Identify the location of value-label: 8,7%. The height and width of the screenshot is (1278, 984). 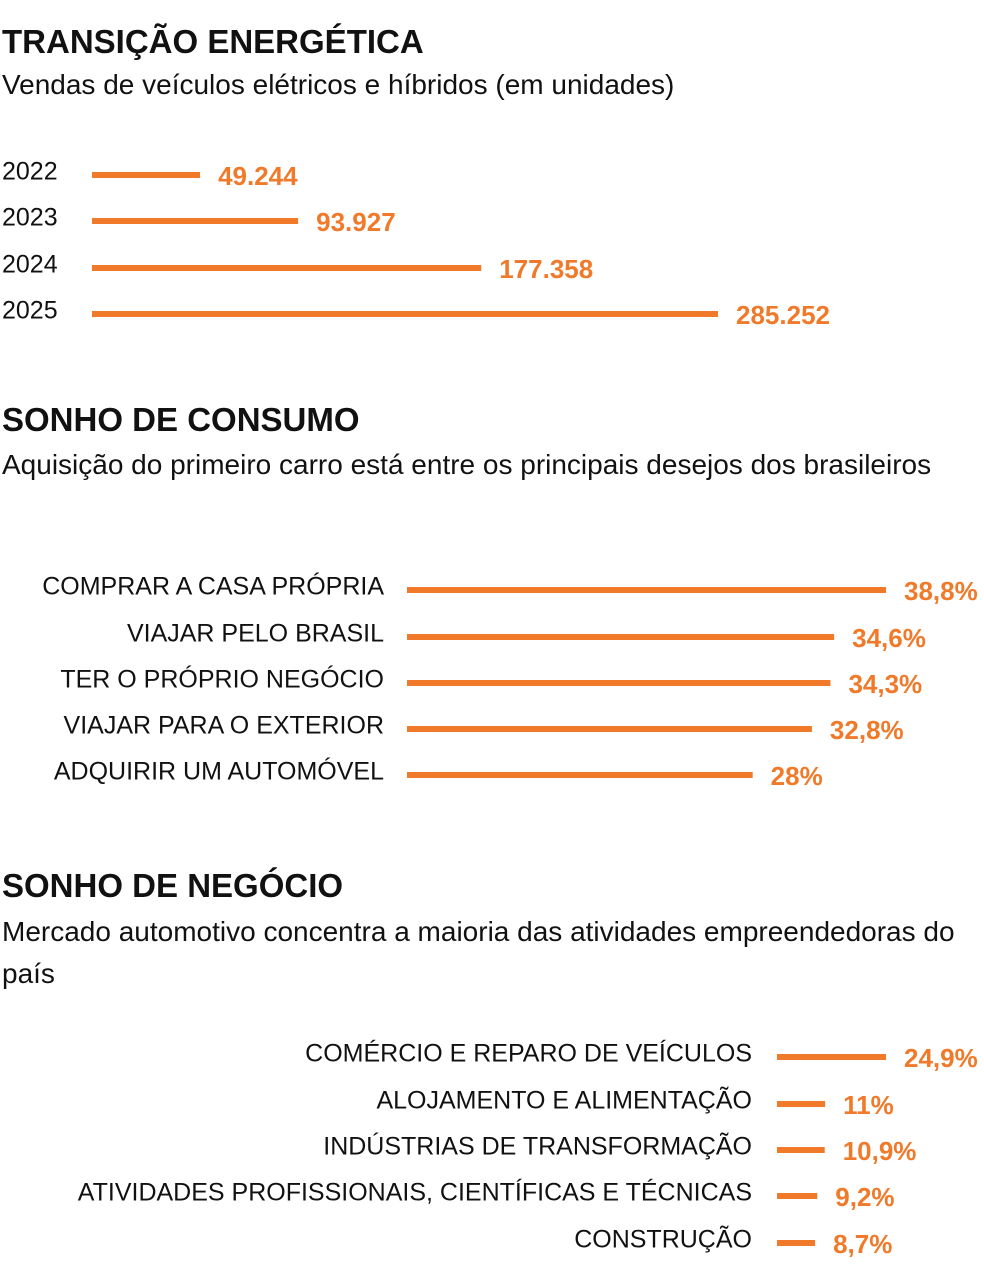
(862, 1244).